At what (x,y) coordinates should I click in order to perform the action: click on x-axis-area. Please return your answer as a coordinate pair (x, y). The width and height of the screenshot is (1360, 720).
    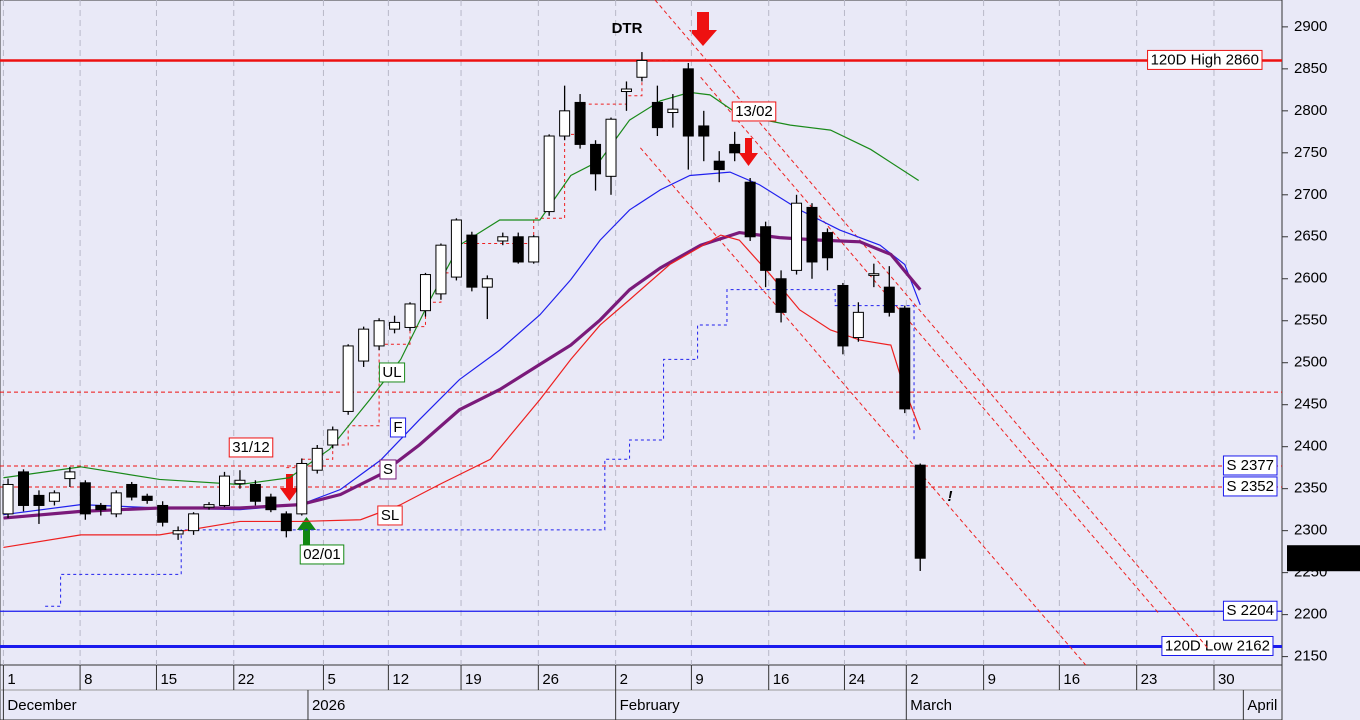
    Looking at the image, I should click on (641, 692).